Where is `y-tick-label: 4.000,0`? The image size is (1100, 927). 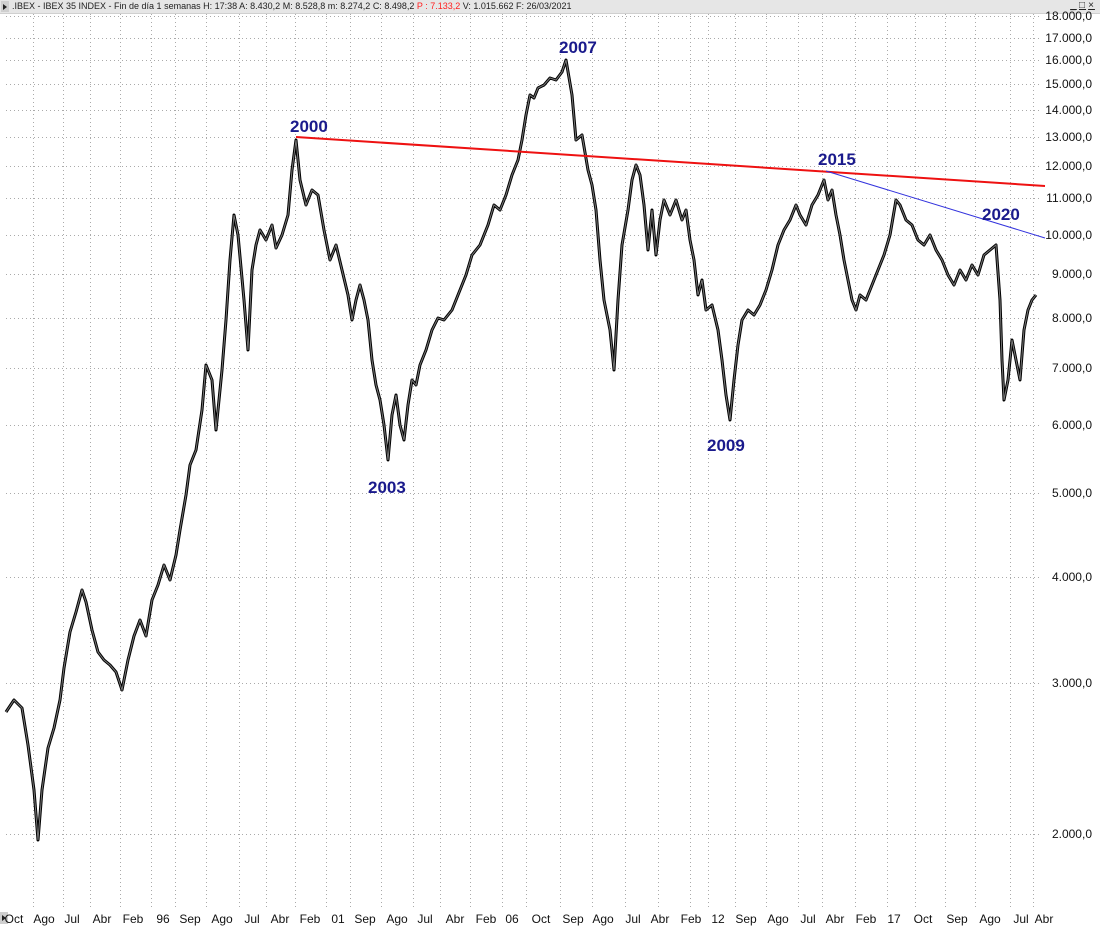 y-tick-label: 4.000,0 is located at coordinates (1071, 577).